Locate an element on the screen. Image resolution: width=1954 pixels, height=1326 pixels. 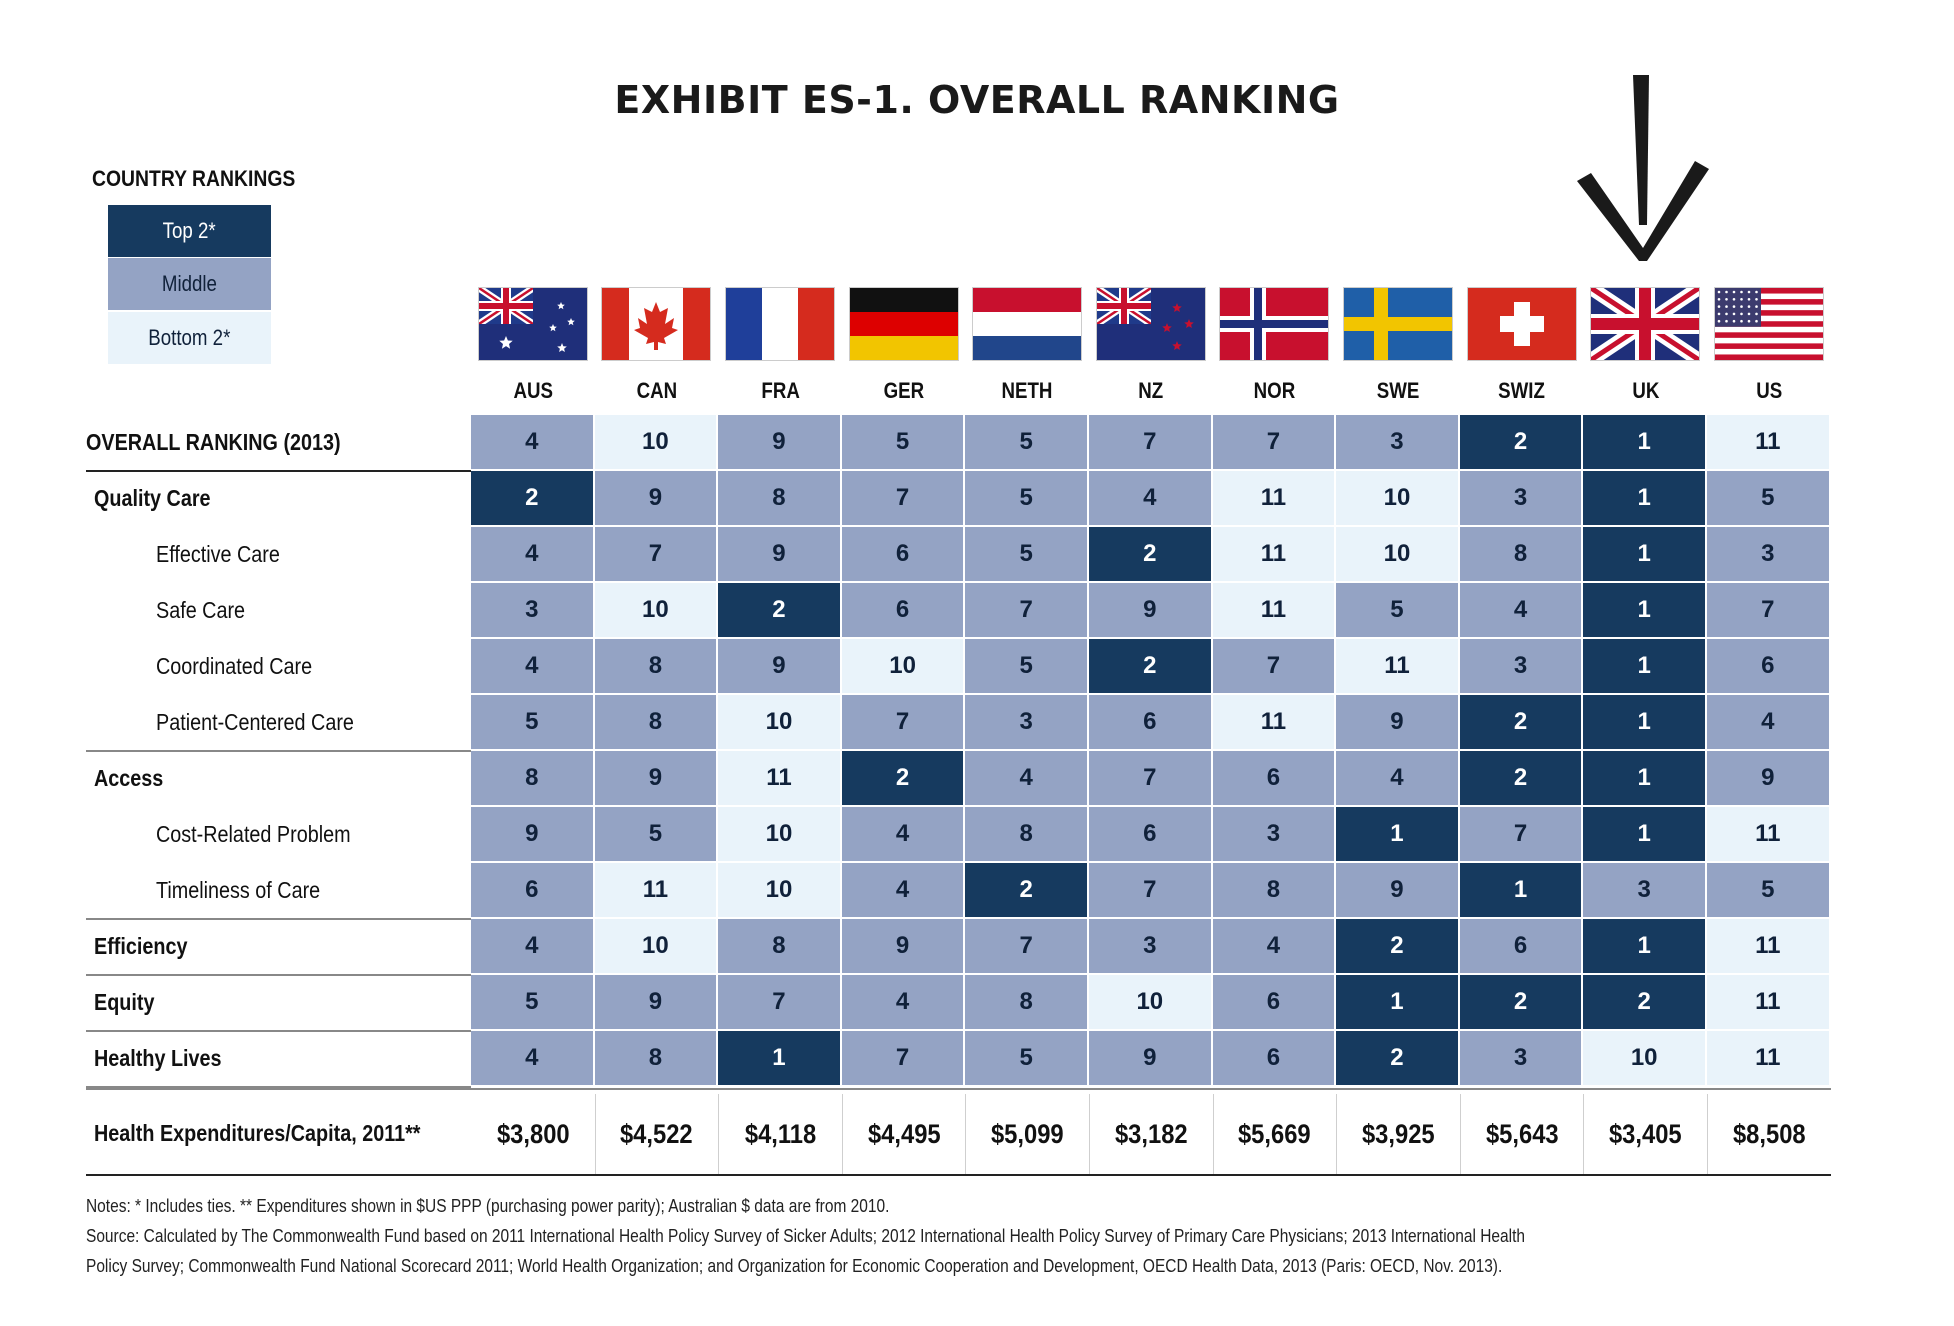
legend-top2-label: Top 2* is located at coordinates (189, 230).